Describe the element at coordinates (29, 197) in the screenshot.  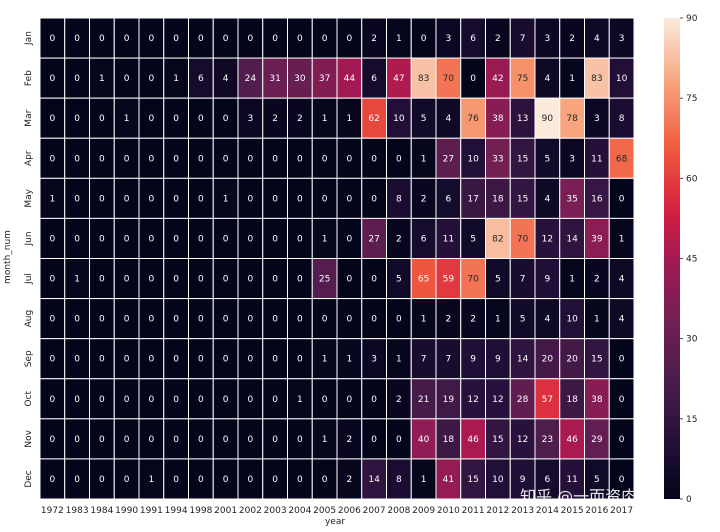
I see `y-tick-label: May` at that location.